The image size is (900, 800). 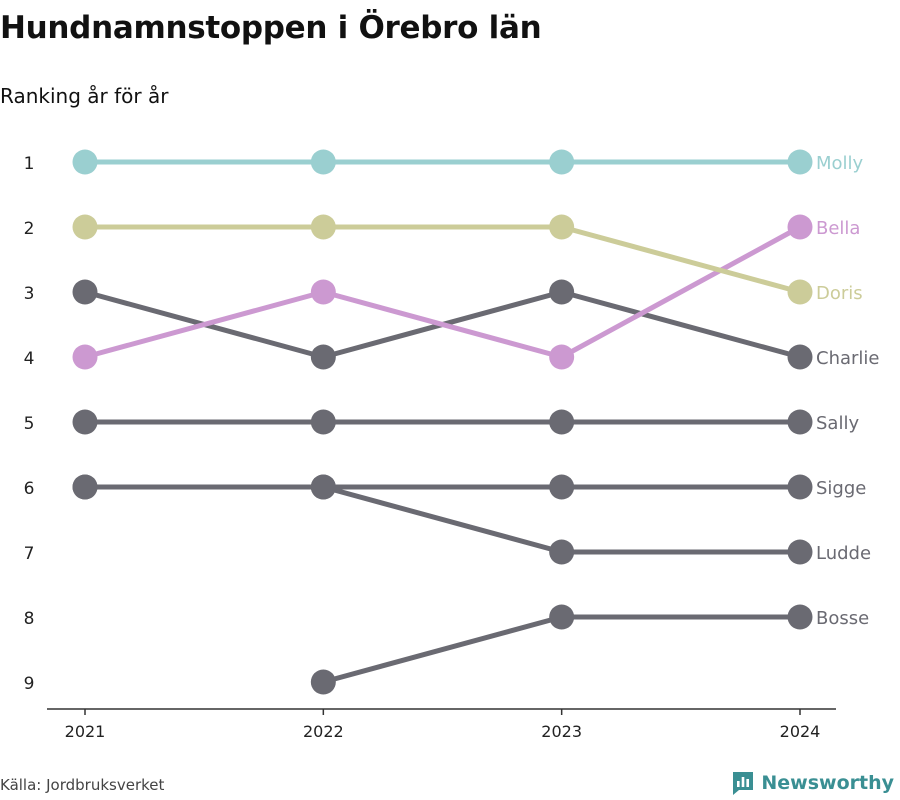 What do you see at coordinates (271, 28) in the screenshot?
I see `chart-title: Hundnamnstoppen i Örebro län` at bounding box center [271, 28].